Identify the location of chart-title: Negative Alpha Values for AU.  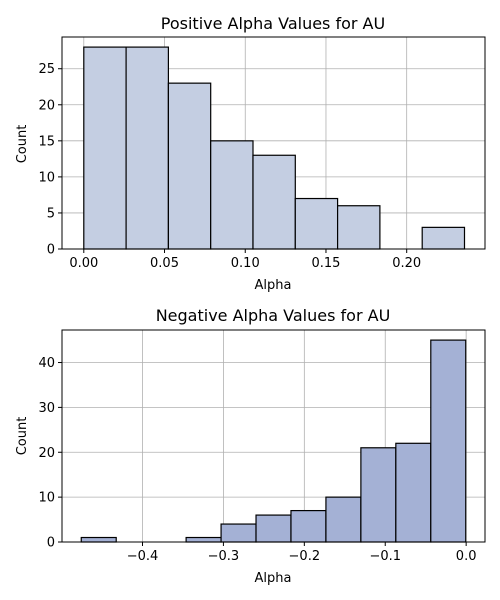
(273, 315).